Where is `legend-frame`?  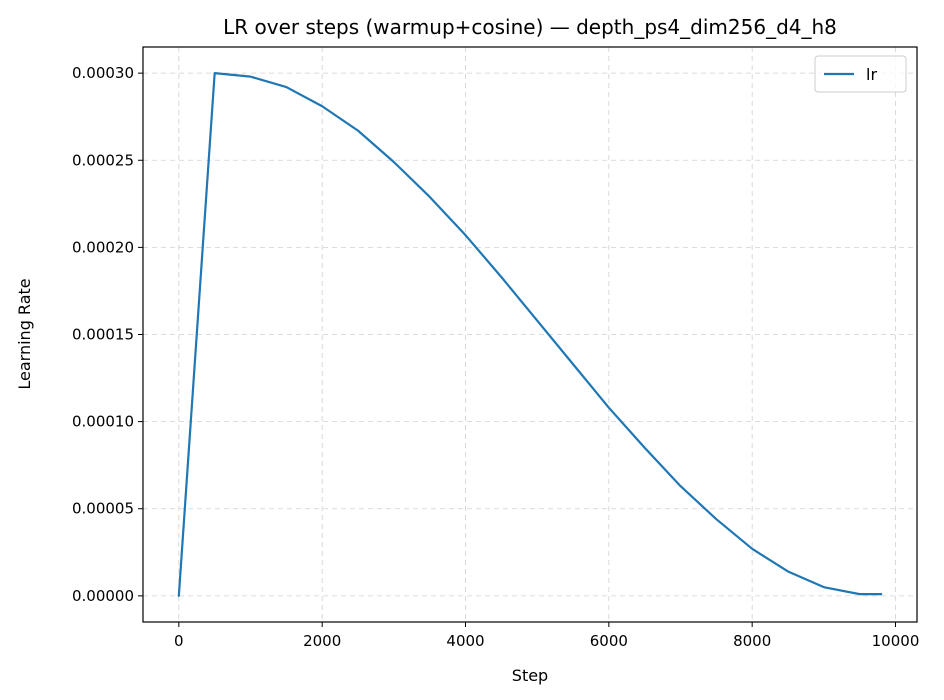
legend-frame is located at coordinates (860, 74).